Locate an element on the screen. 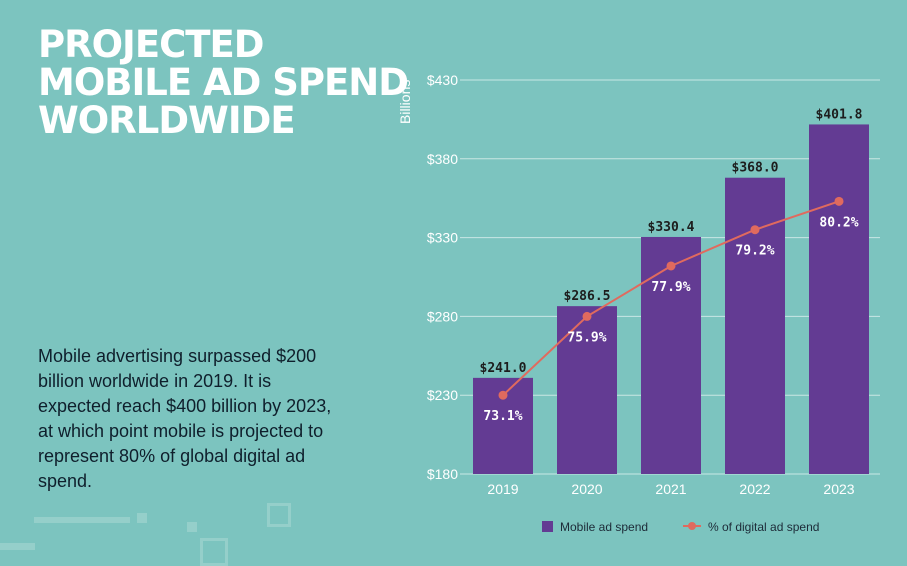 This screenshot has height=566, width=907. x-tick-label: 2021 is located at coordinates (670, 489).